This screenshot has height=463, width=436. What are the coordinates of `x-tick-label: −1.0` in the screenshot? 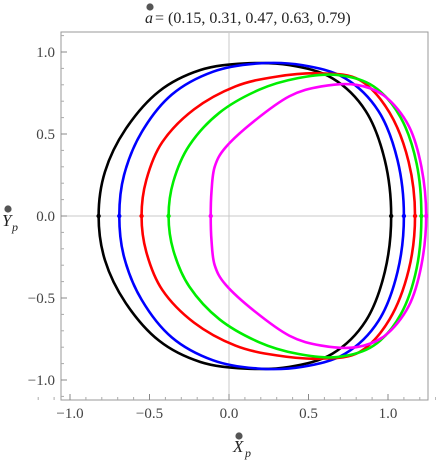 It's located at (69, 414).